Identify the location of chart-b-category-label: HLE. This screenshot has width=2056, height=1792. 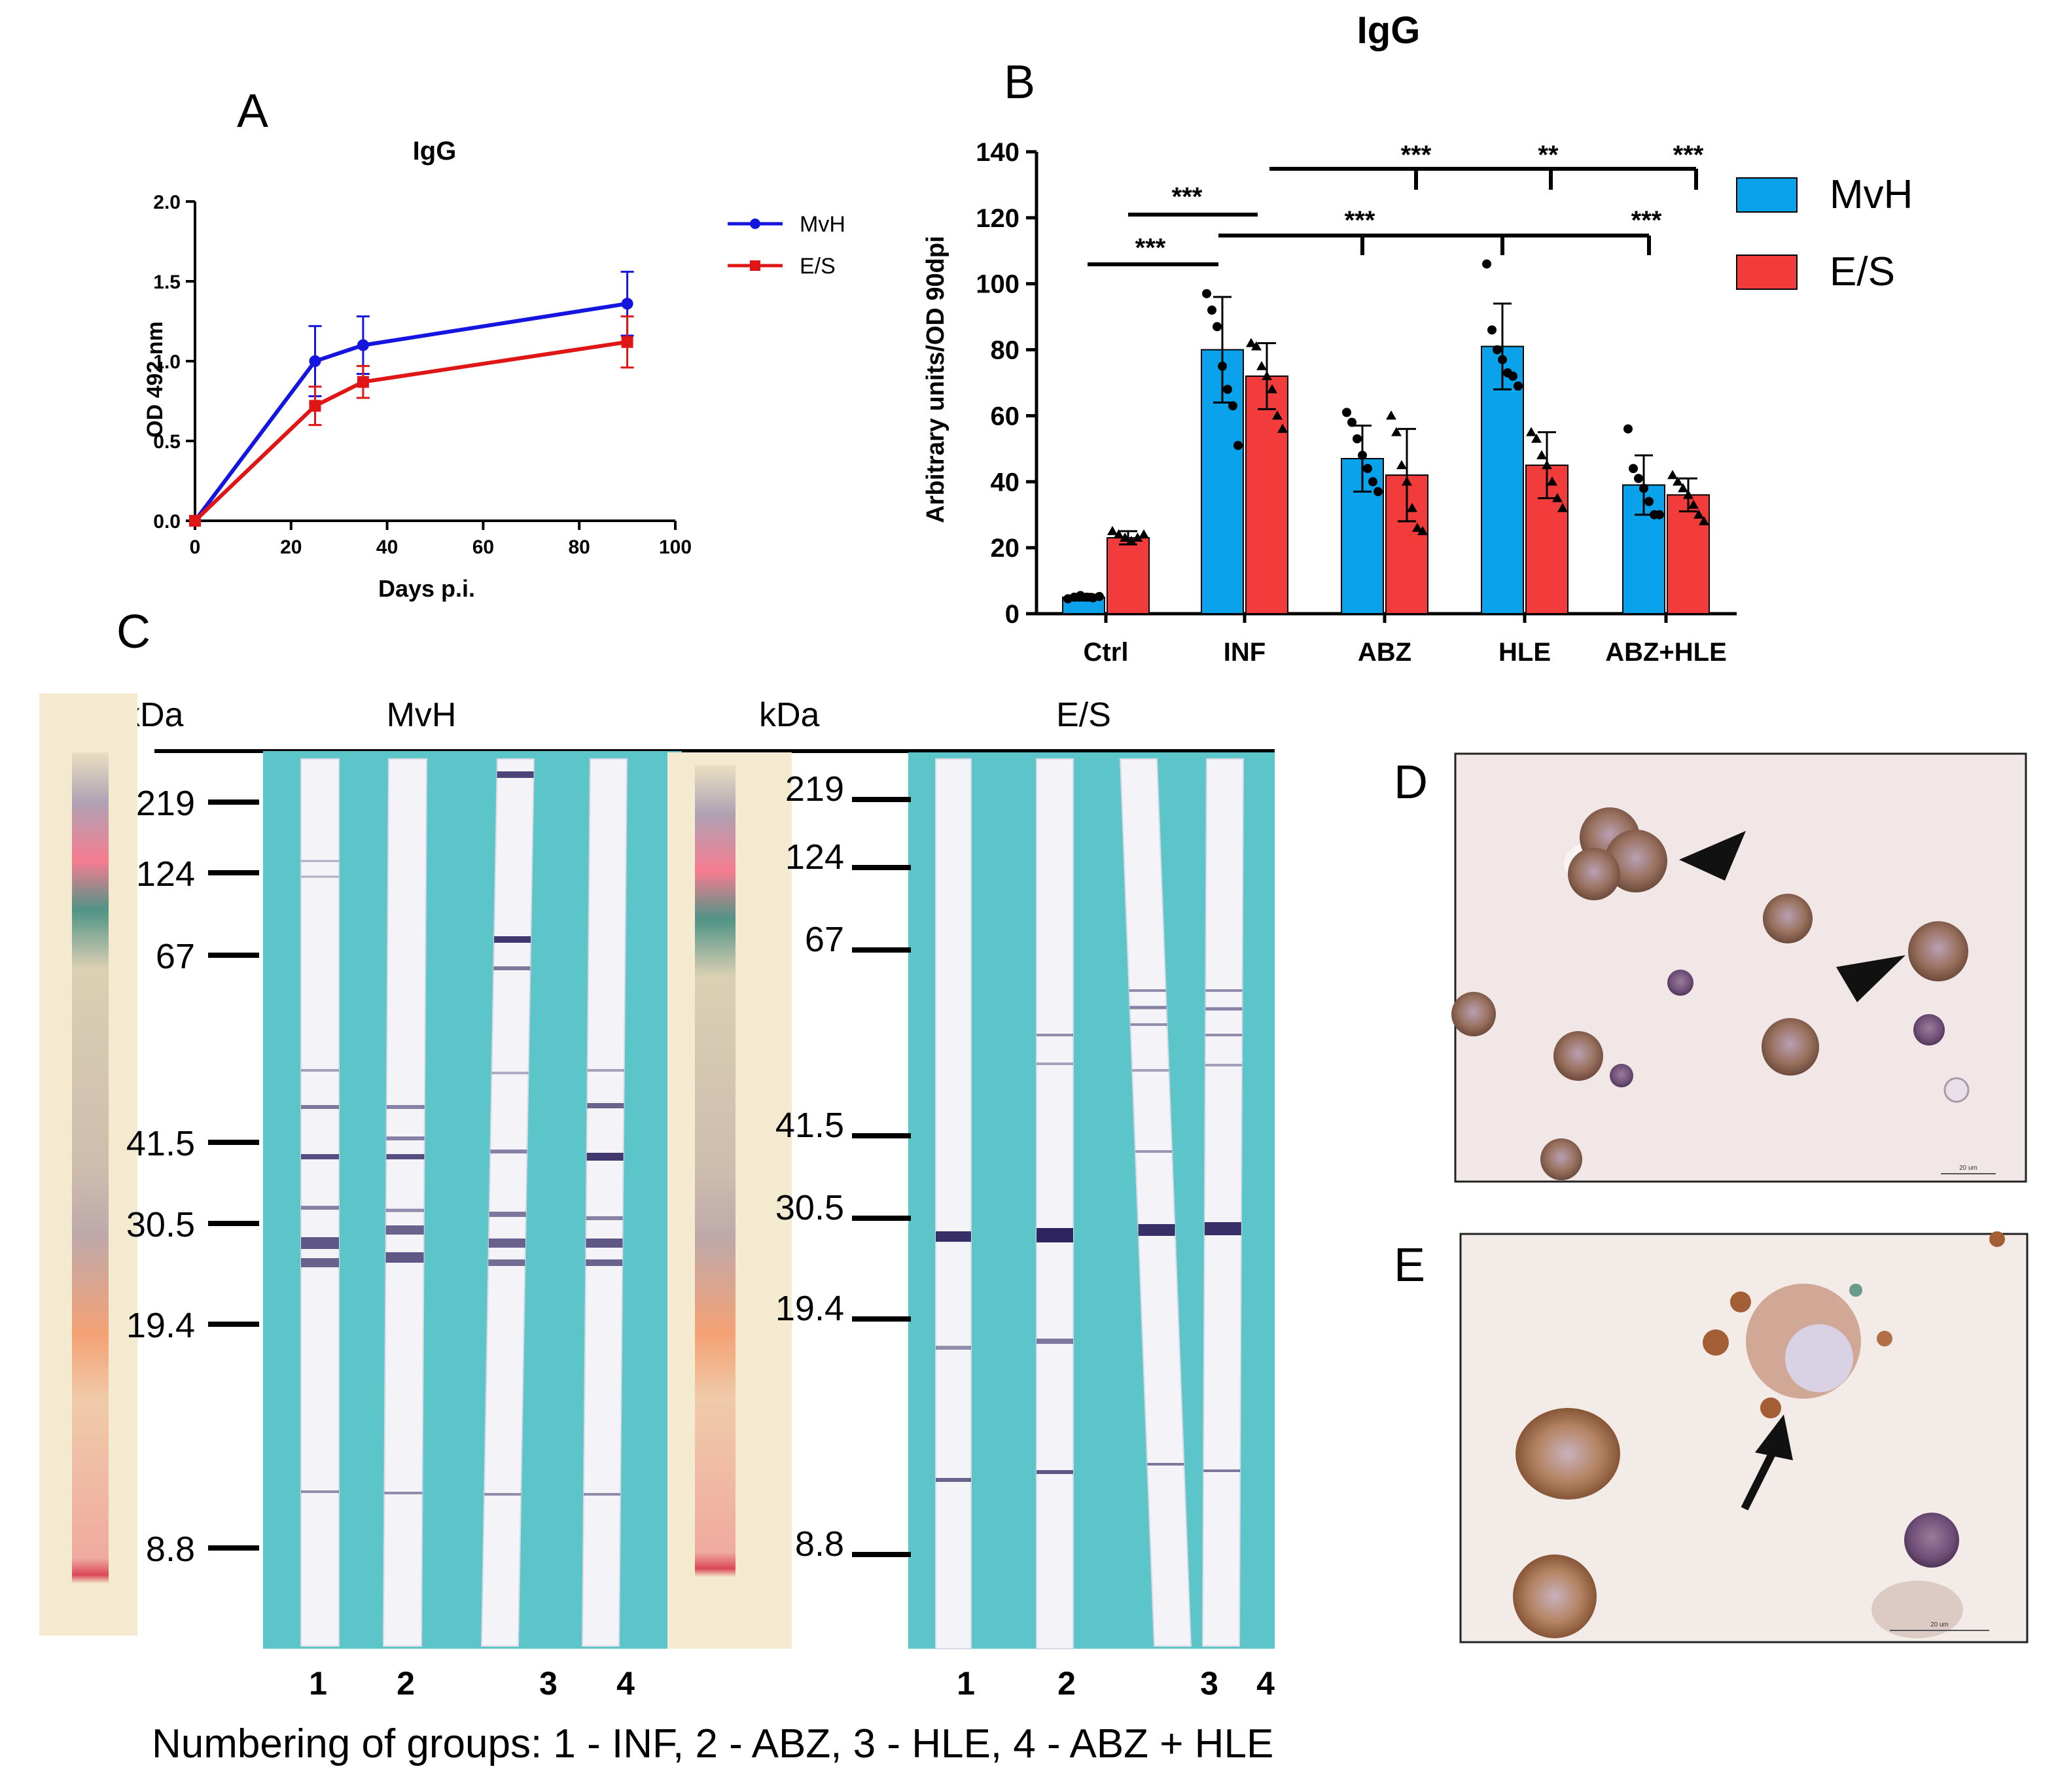
(1524, 652).